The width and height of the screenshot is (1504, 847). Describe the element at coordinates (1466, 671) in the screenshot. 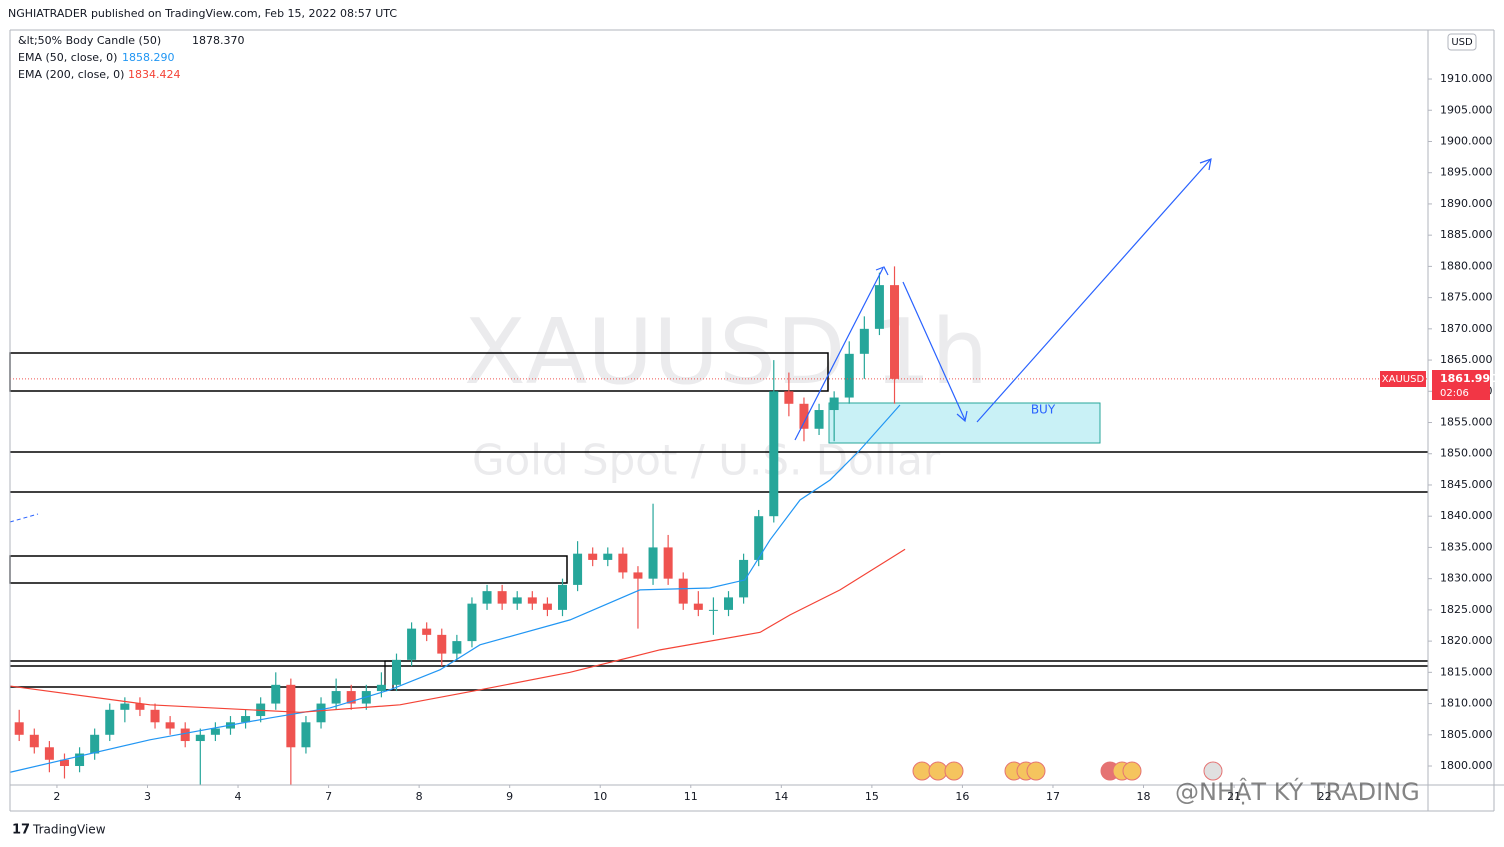

I see `y-tick-label: 1815.000` at that location.